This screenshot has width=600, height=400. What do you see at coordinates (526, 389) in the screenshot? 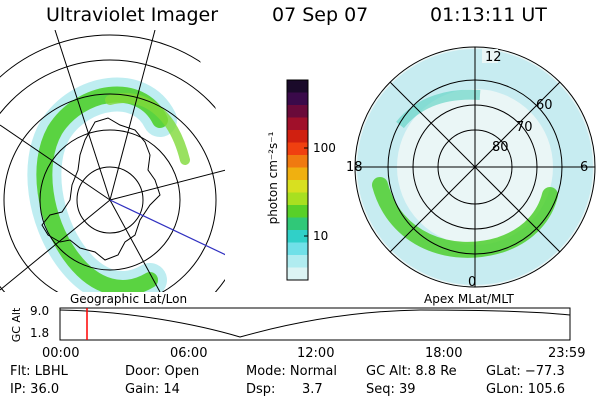
I see `glon-info: GLon: 105.6` at bounding box center [526, 389].